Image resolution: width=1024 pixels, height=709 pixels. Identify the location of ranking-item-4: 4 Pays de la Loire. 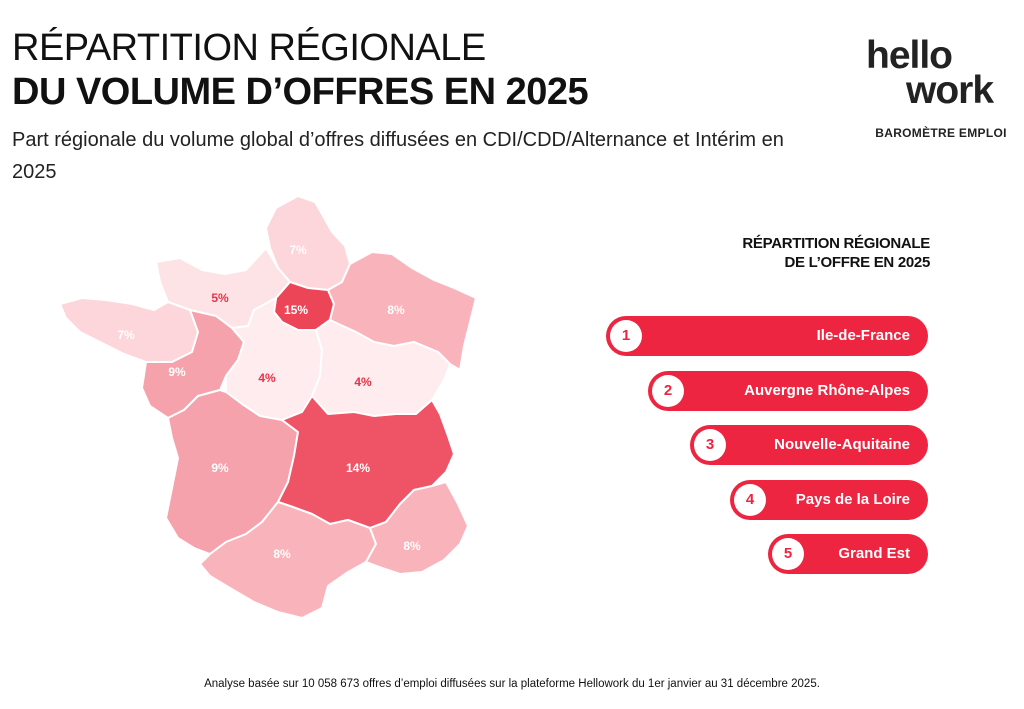
(829, 500).